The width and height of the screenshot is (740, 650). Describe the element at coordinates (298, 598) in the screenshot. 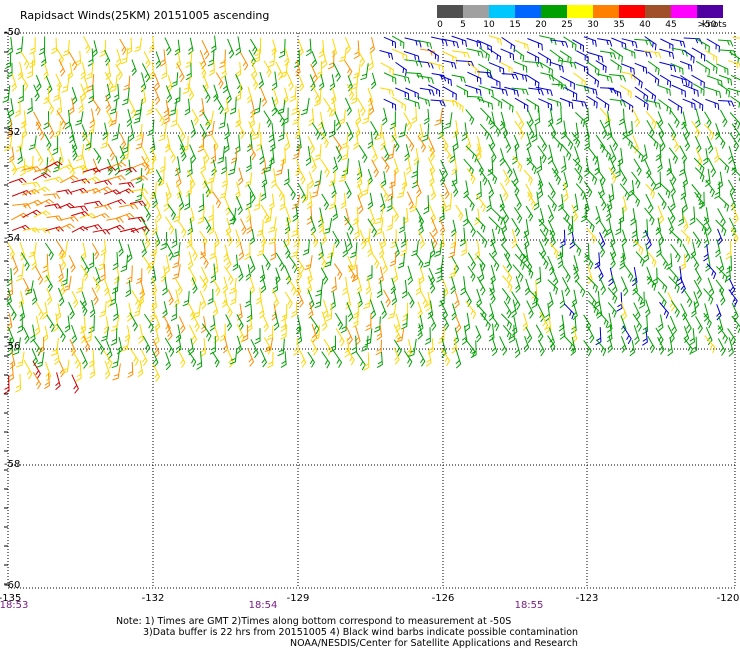

I see `lon-label: -129` at that location.